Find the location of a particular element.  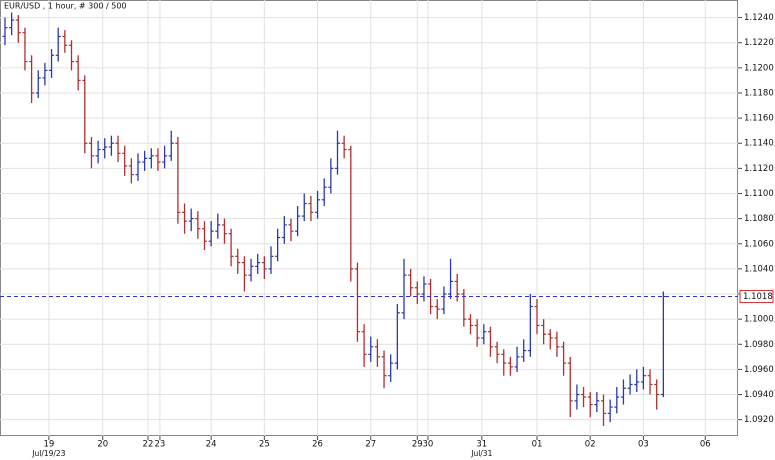

x-tick-label: 27 is located at coordinates (370, 445).